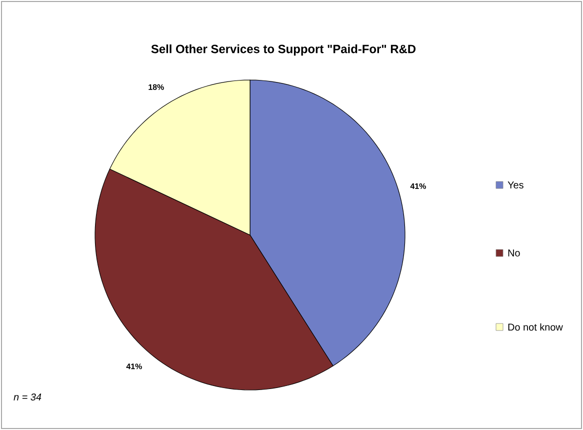 The image size is (583, 430). I want to click on text: n = 34, so click(28, 397).